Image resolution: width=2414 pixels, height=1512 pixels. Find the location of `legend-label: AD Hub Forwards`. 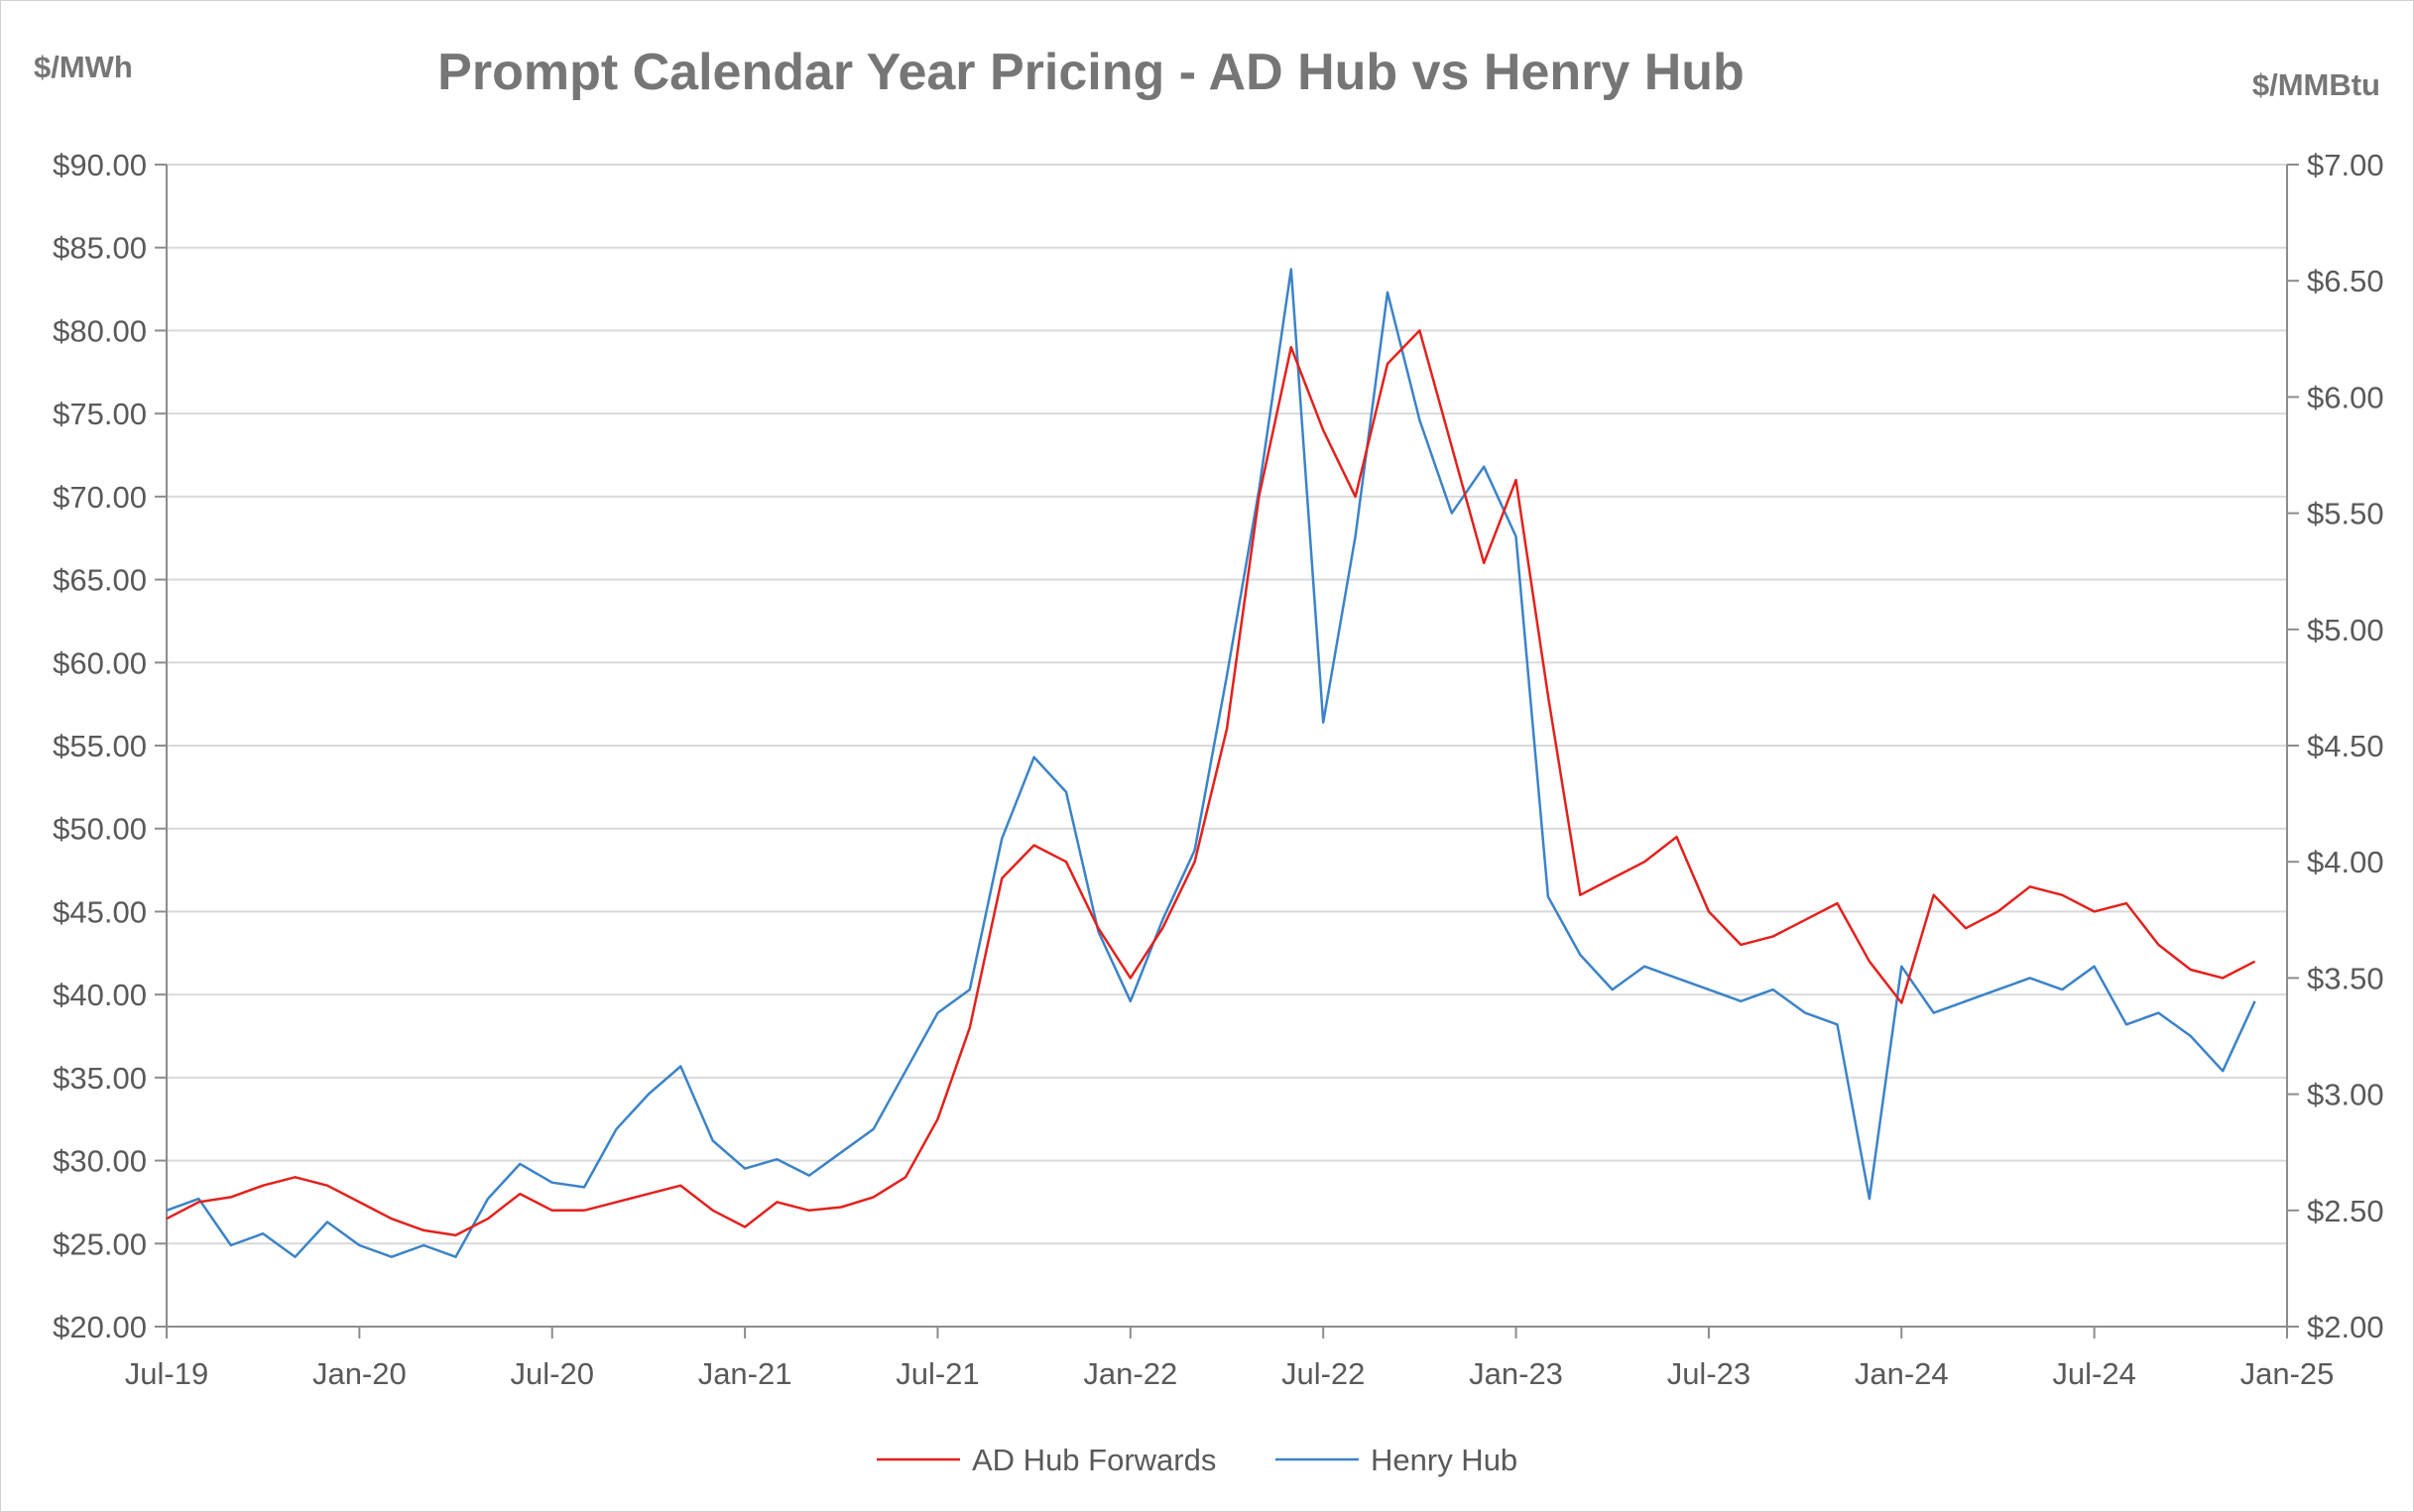

legend-label: AD Hub Forwards is located at coordinates (1094, 1460).